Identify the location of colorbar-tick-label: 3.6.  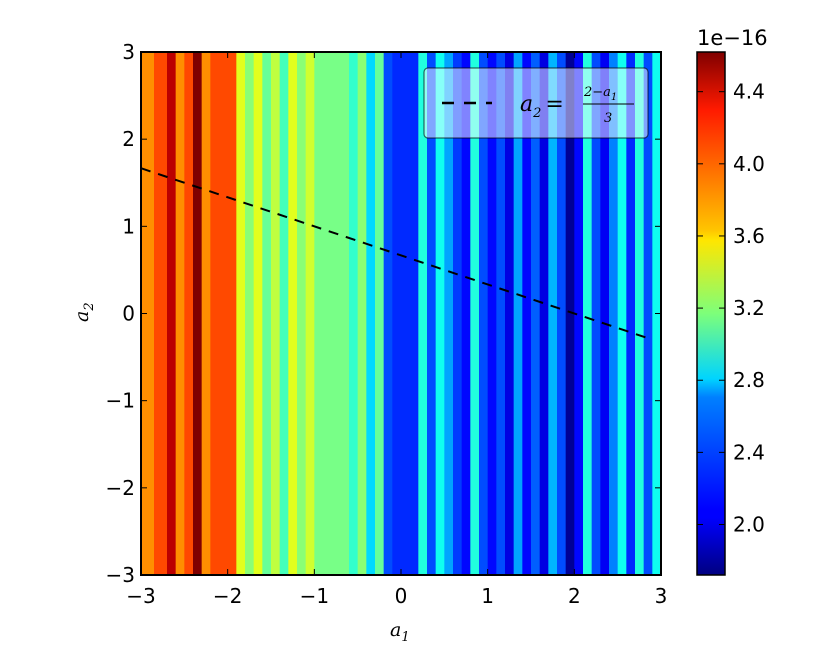
(749, 236).